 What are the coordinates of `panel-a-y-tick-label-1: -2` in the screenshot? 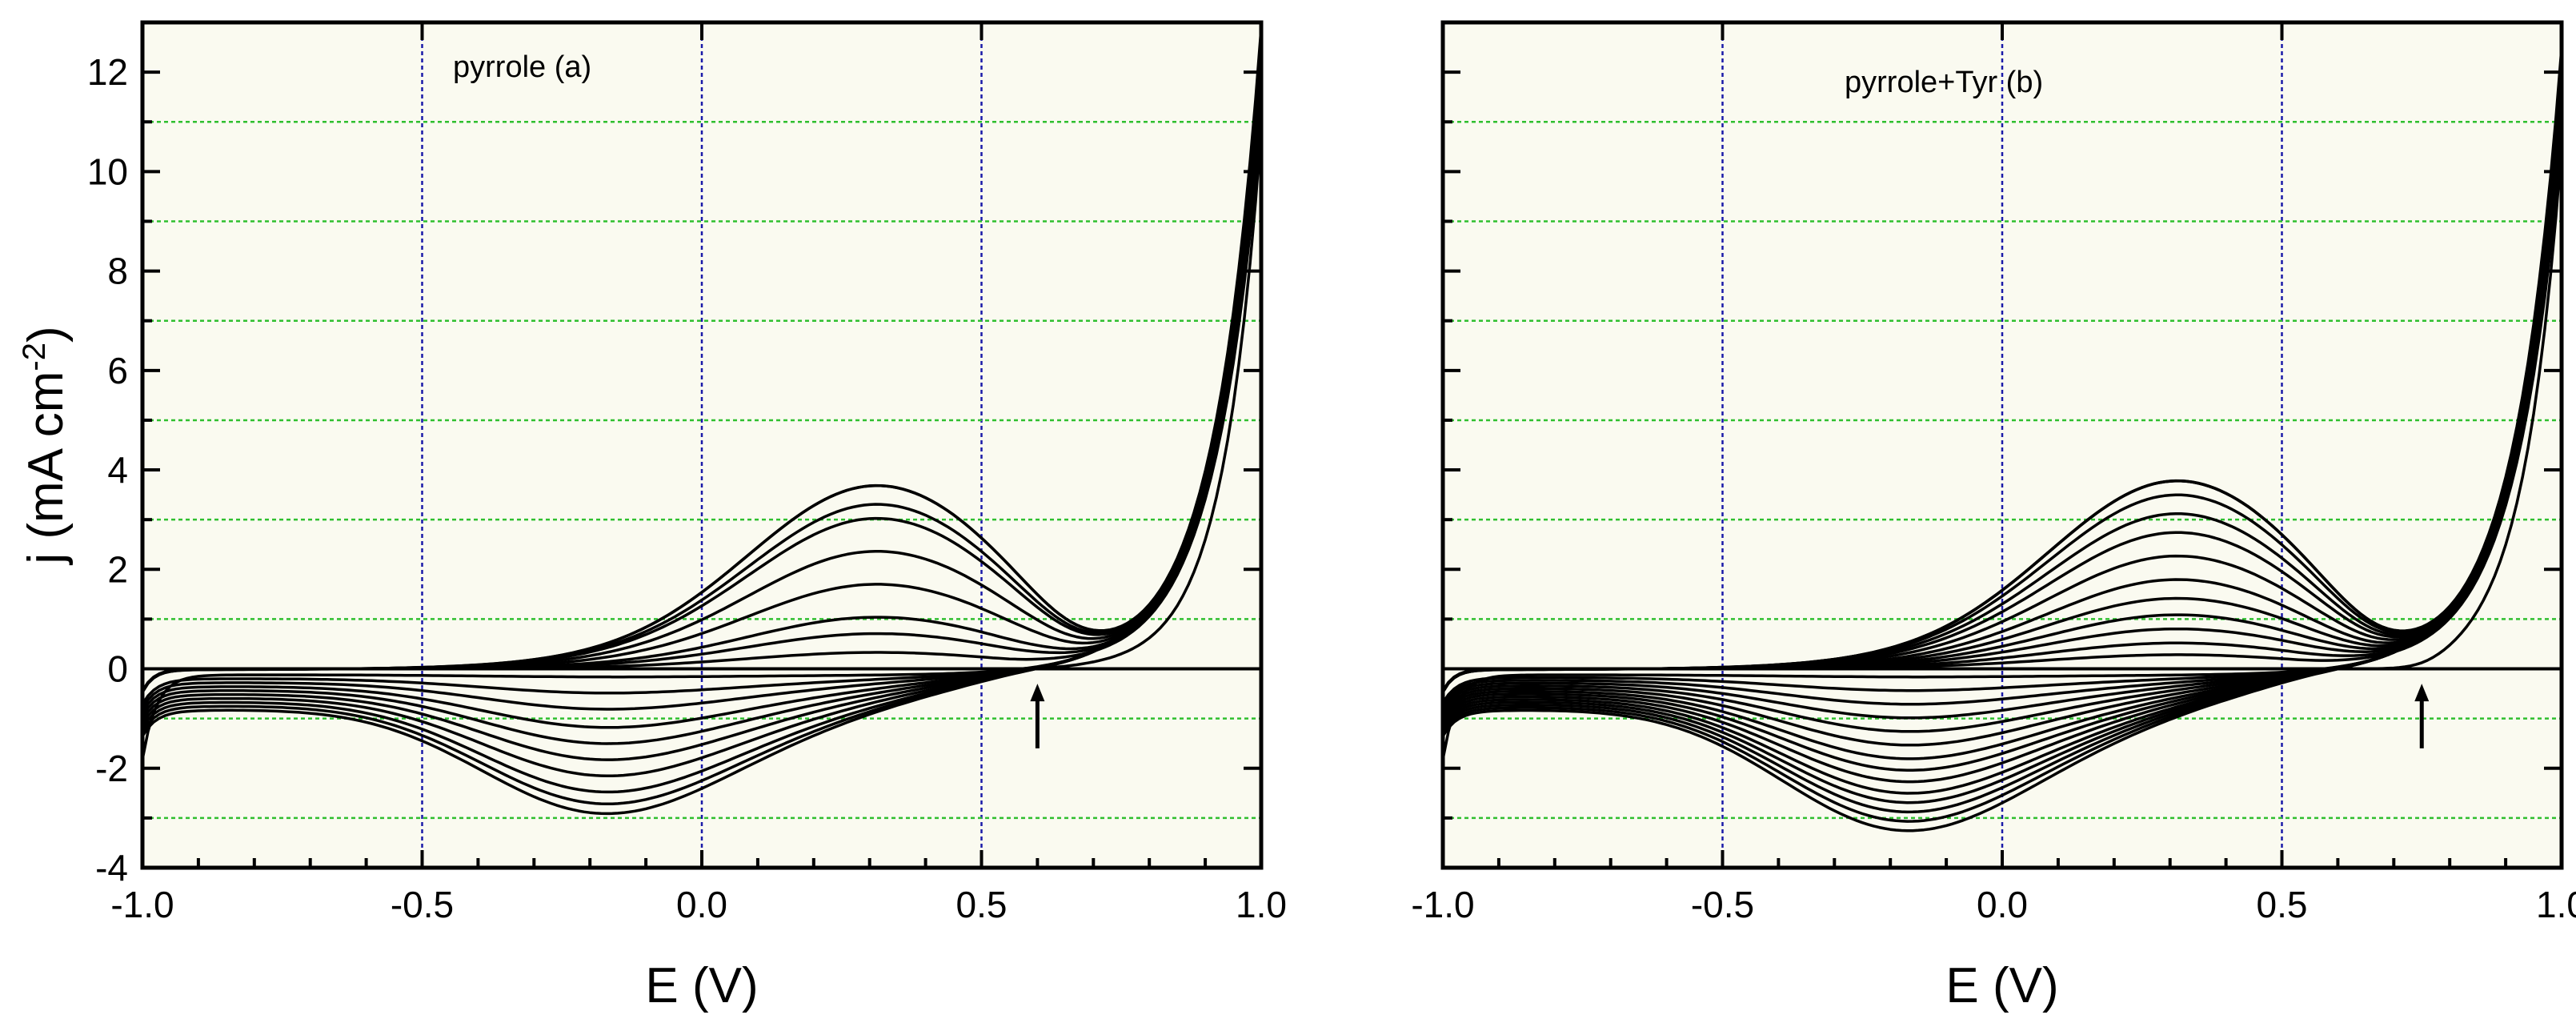 It's located at (111, 768).